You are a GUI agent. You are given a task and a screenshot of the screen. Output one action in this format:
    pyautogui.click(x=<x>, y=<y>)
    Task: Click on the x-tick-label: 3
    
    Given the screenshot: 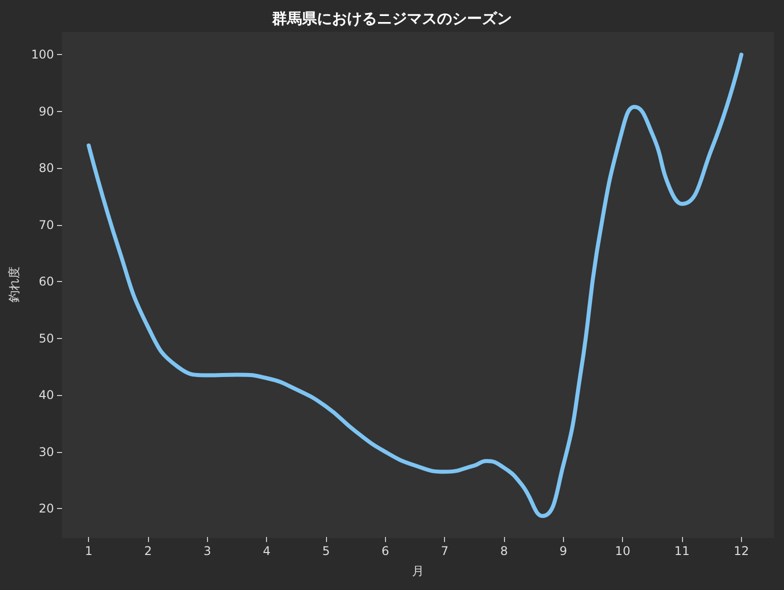 What is the action you would take?
    pyautogui.click(x=208, y=551)
    